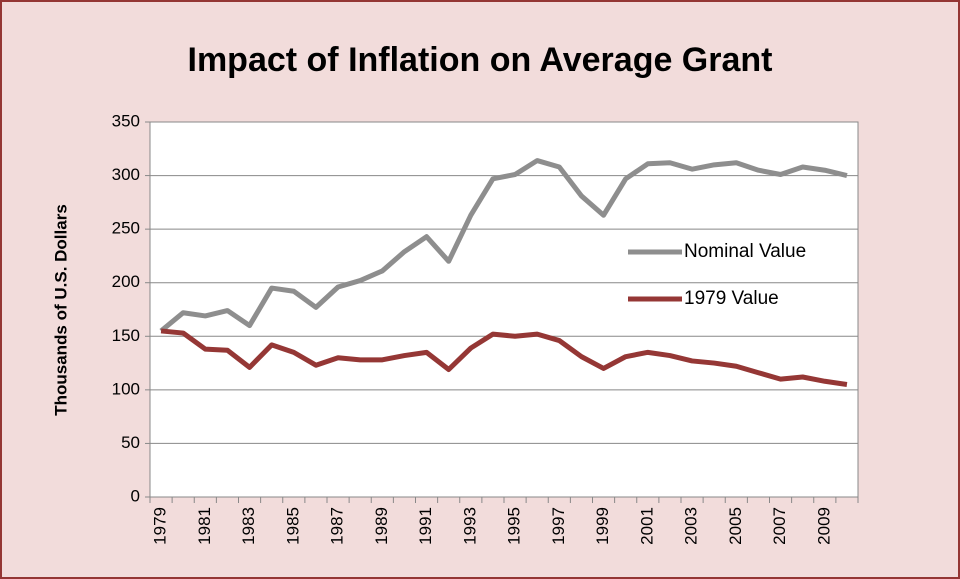 Image resolution: width=960 pixels, height=579 pixels. I want to click on x-tick-label: 2003, so click(691, 526).